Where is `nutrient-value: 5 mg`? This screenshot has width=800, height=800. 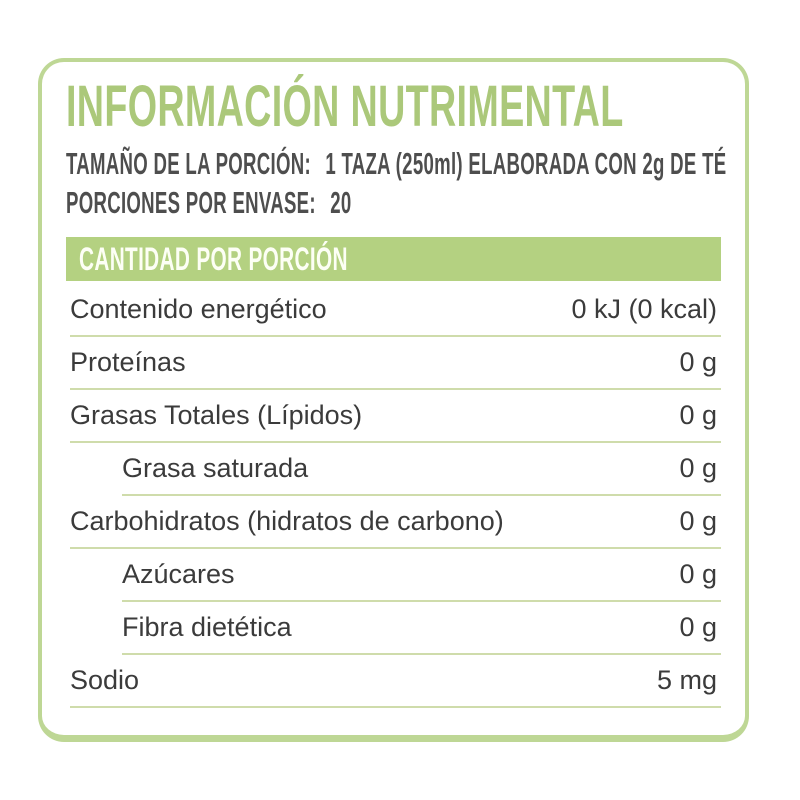 nutrient-value: 5 mg is located at coordinates (686, 680).